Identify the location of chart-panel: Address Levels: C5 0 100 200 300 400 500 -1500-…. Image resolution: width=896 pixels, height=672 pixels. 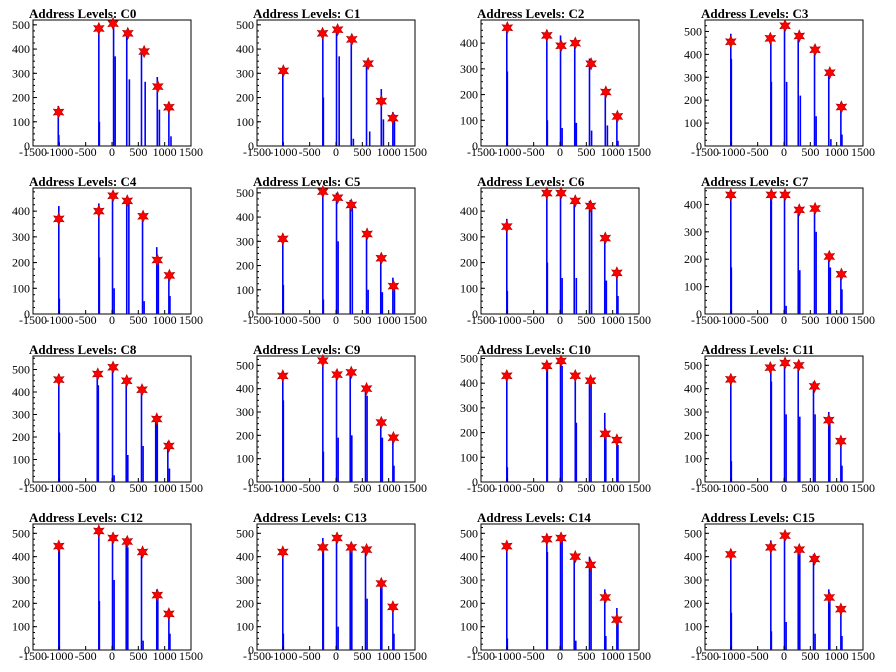
(336, 252).